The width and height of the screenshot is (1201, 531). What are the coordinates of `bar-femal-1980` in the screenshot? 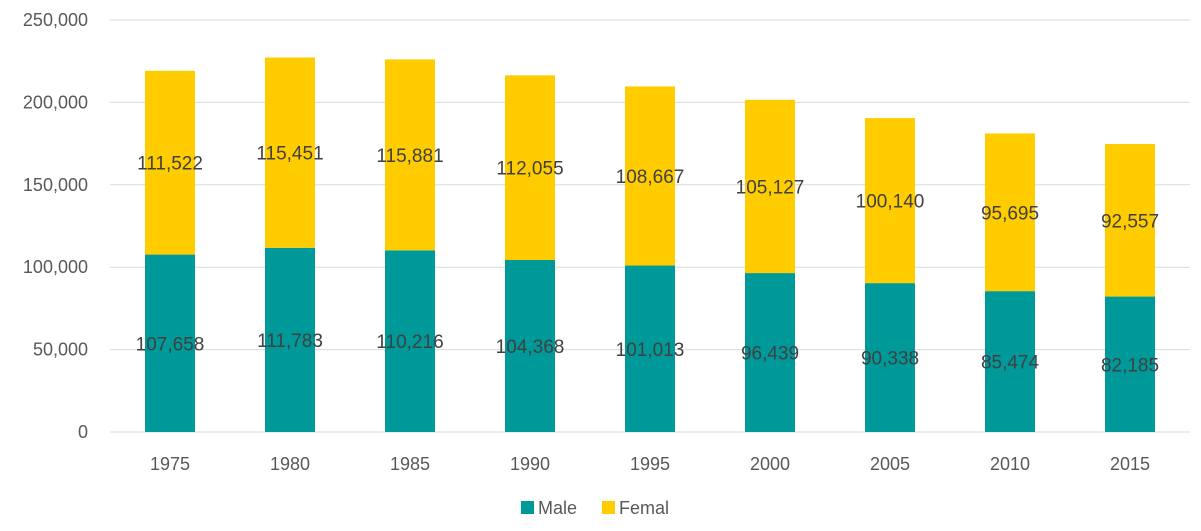 It's located at (290, 152).